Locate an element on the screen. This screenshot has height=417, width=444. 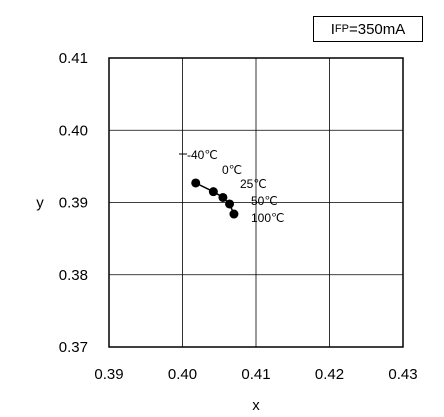
x-tick-labels: 0.39 0.40 0.41 0.42 0.43 is located at coordinates (255, 374).